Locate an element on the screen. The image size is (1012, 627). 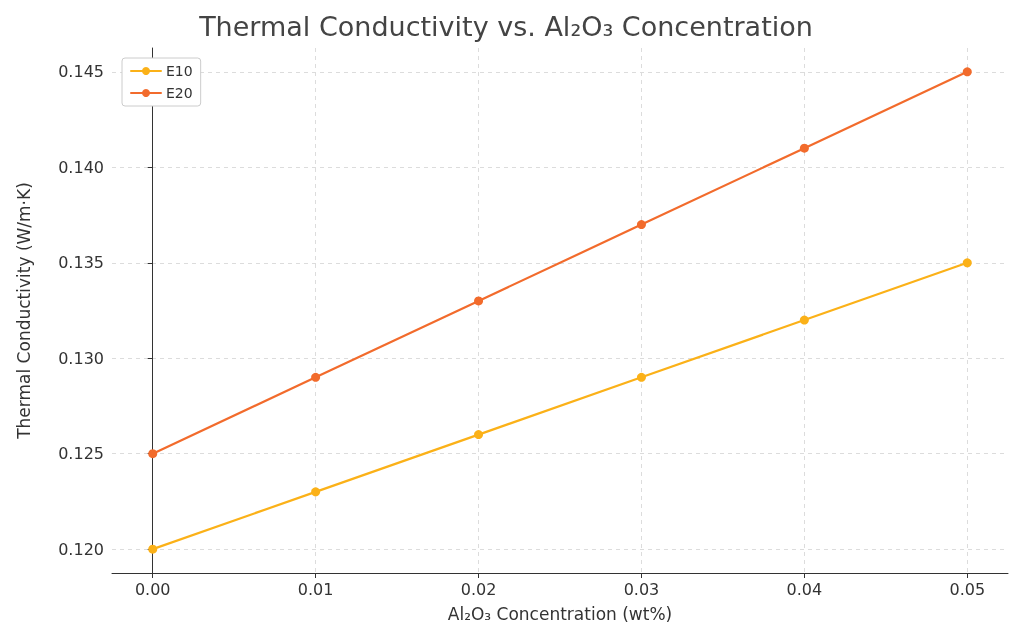
x-axis-title: Al₂O₃ Concentration (wt%) is located at coordinates (560, 613).